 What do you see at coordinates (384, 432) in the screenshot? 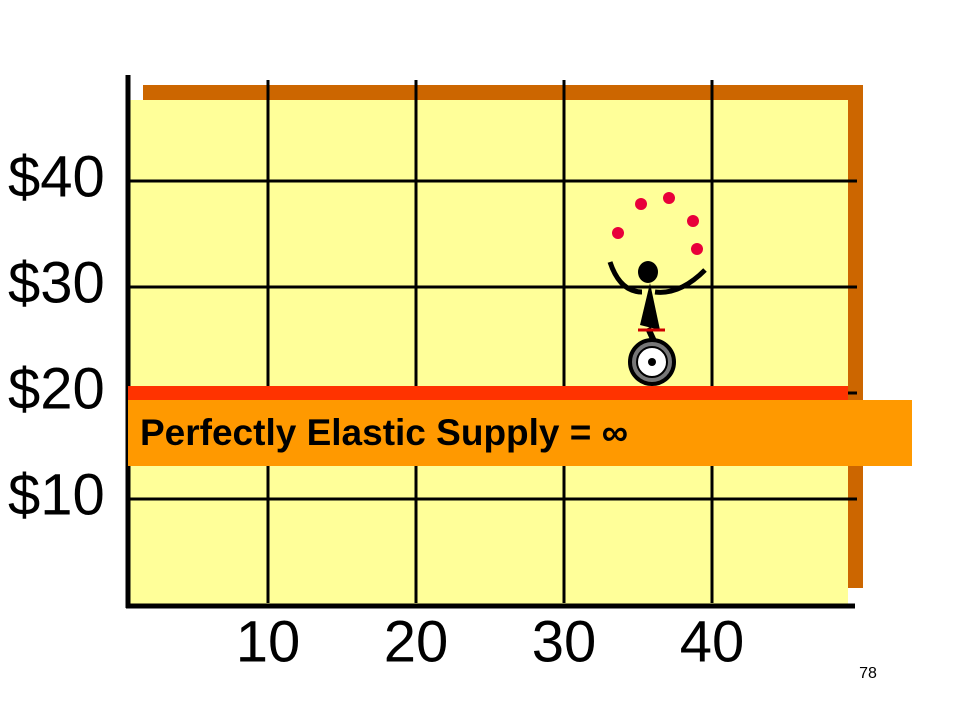
I see `annotation: Perfectly Elastic Supply = ∞` at bounding box center [384, 432].